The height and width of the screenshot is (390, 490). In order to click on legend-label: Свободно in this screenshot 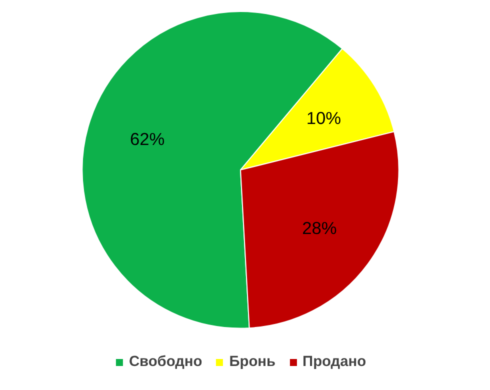, I will do `click(165, 362)`.